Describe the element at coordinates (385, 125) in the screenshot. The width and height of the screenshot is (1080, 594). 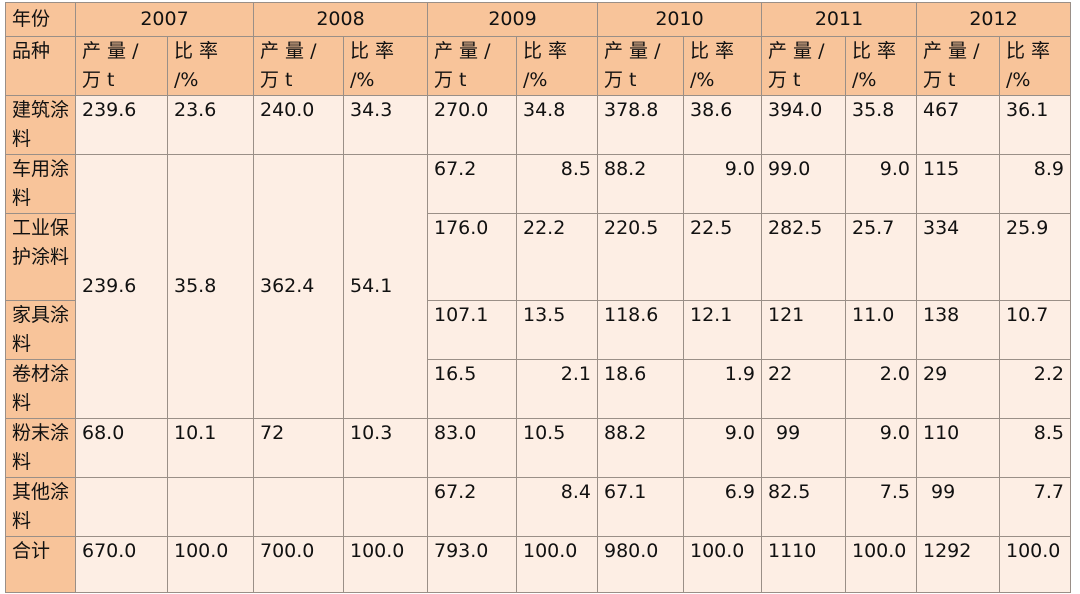
I see `table-cell: 34.3` at that location.